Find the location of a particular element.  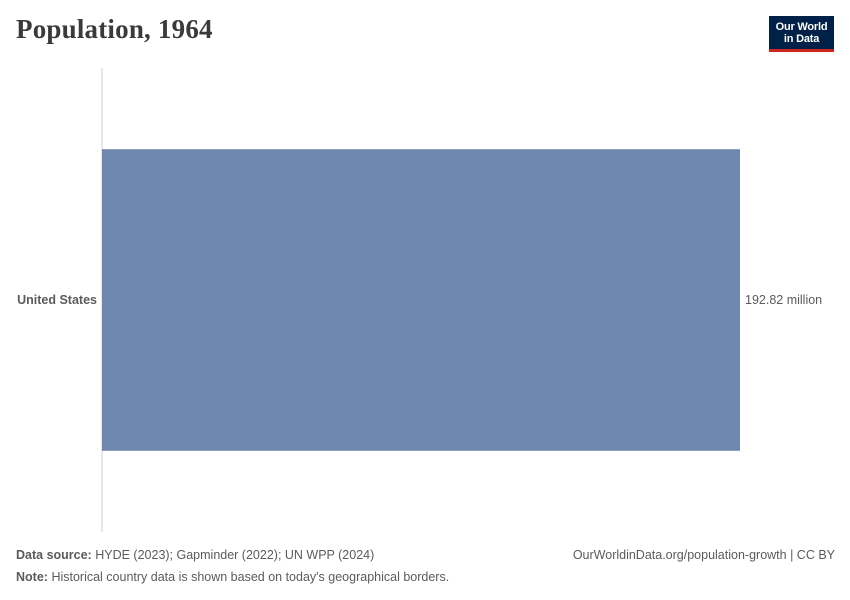

owid-logo: Our World in Data is located at coordinates (801, 34).